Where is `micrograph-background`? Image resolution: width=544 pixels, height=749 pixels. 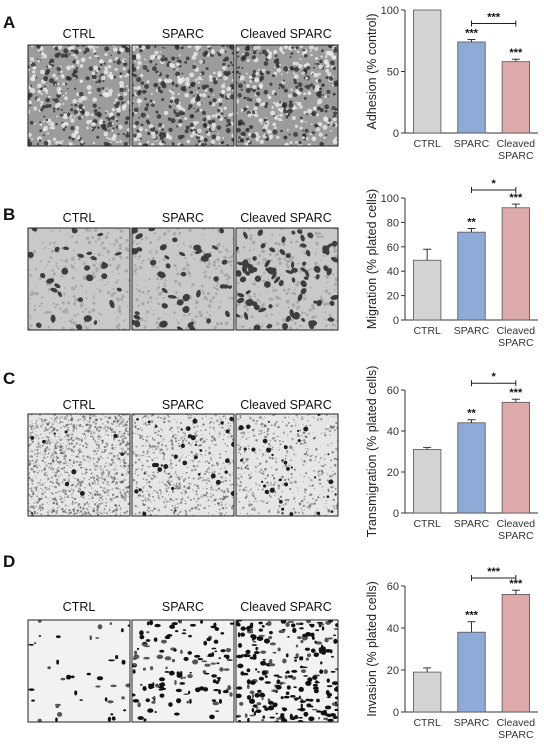 micrograph-background is located at coordinates (183, 465).